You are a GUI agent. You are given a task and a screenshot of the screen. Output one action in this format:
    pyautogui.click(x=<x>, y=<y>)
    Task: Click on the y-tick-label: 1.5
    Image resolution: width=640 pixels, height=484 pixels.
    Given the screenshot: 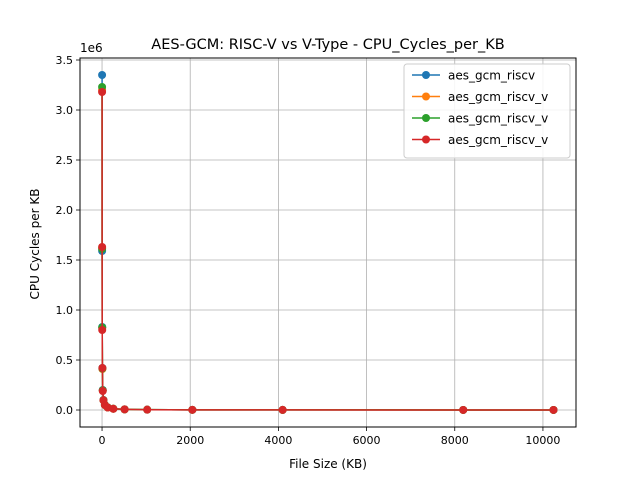 What is the action you would take?
    pyautogui.click(x=65, y=260)
    